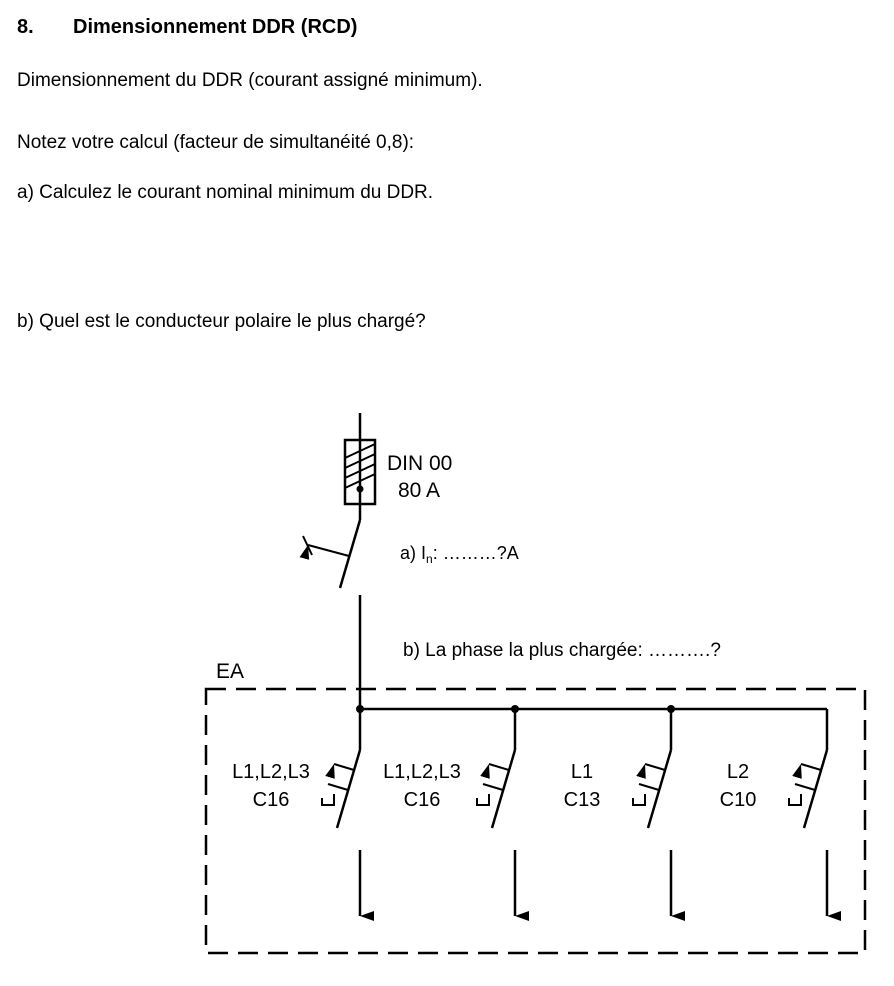 The width and height of the screenshot is (894, 986). I want to click on breaker-1-symbol, so click(341, 812).